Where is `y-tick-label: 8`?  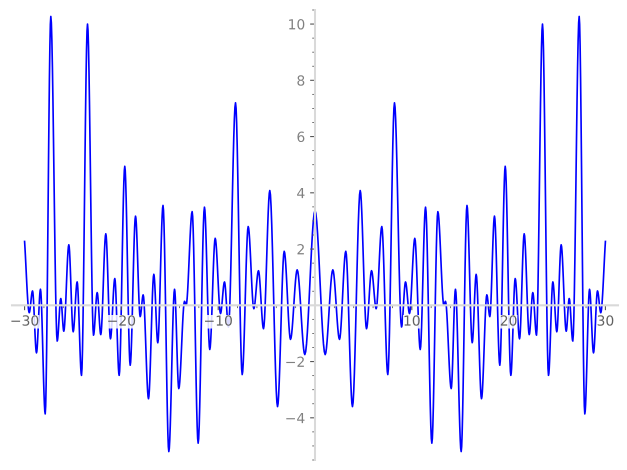 y-tick-label: 8 is located at coordinates (300, 80).